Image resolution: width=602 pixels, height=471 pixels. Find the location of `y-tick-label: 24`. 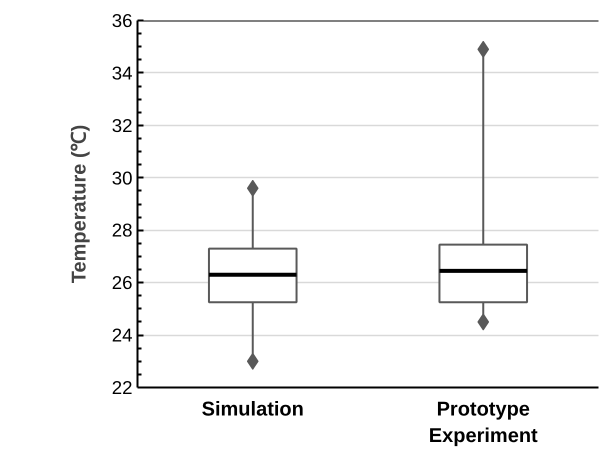

y-tick-label: 24 is located at coordinates (122, 335).